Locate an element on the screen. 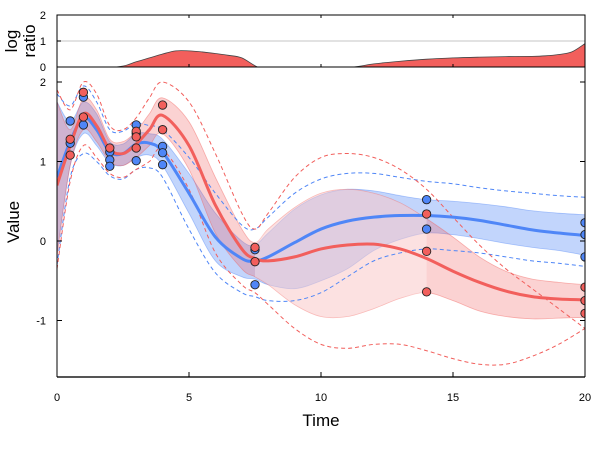 Image resolution: width=600 pixels, height=450 pixels. ytick-label: 2 is located at coordinates (43, 83).